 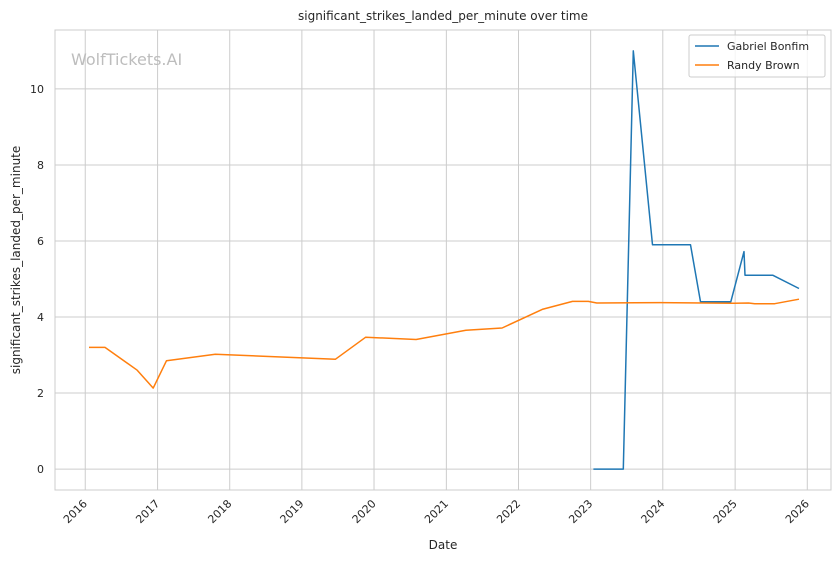 What do you see at coordinates (797, 511) in the screenshot?
I see `x-tick-label: 2026` at bounding box center [797, 511].